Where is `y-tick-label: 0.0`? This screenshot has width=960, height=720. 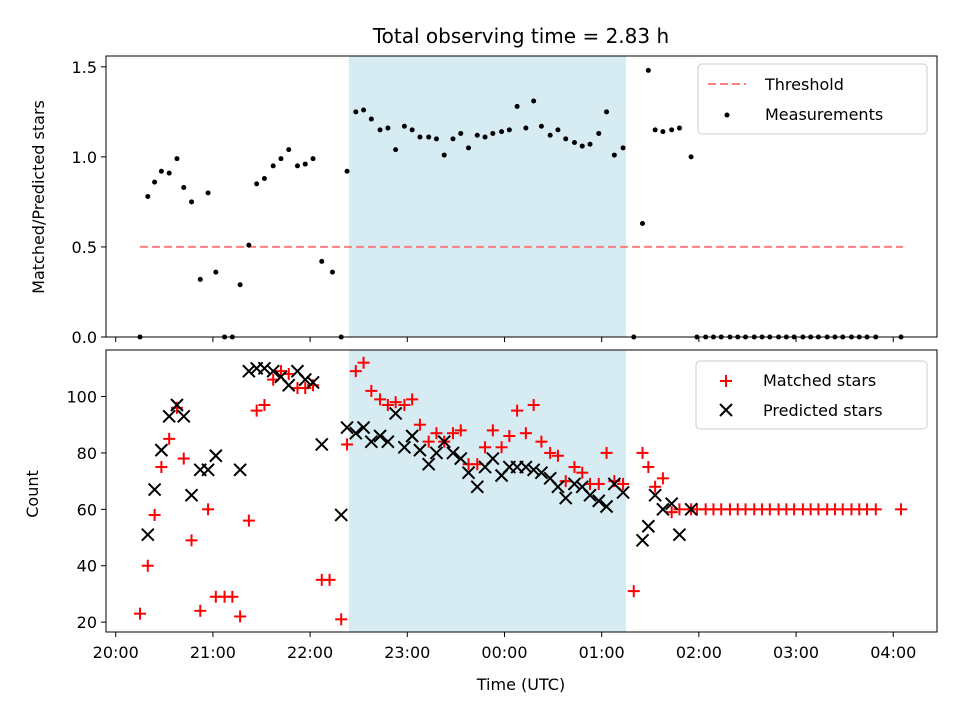 y-tick-label: 0.0 is located at coordinates (84, 337).